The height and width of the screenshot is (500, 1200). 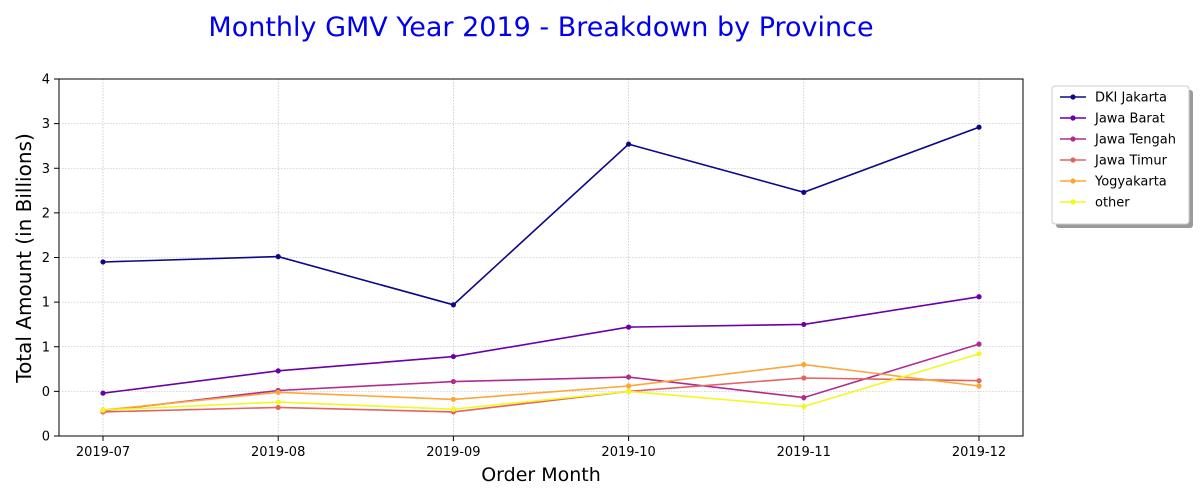 I want to click on x-tick-label: 2019-09, so click(x=453, y=452).